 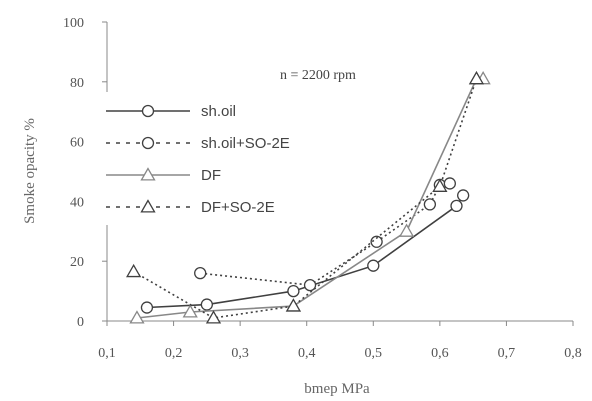 What do you see at coordinates (77, 143) in the screenshot?
I see `y-tick-label: 60` at bounding box center [77, 143].